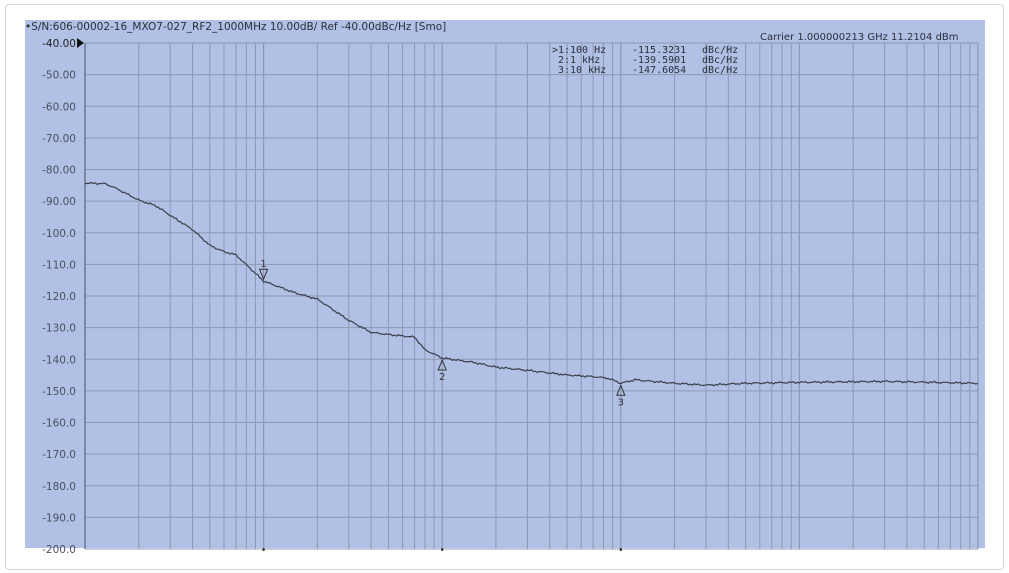 The height and width of the screenshot is (573, 1009). I want to click on y-tick-label: -90.00, so click(59, 202).